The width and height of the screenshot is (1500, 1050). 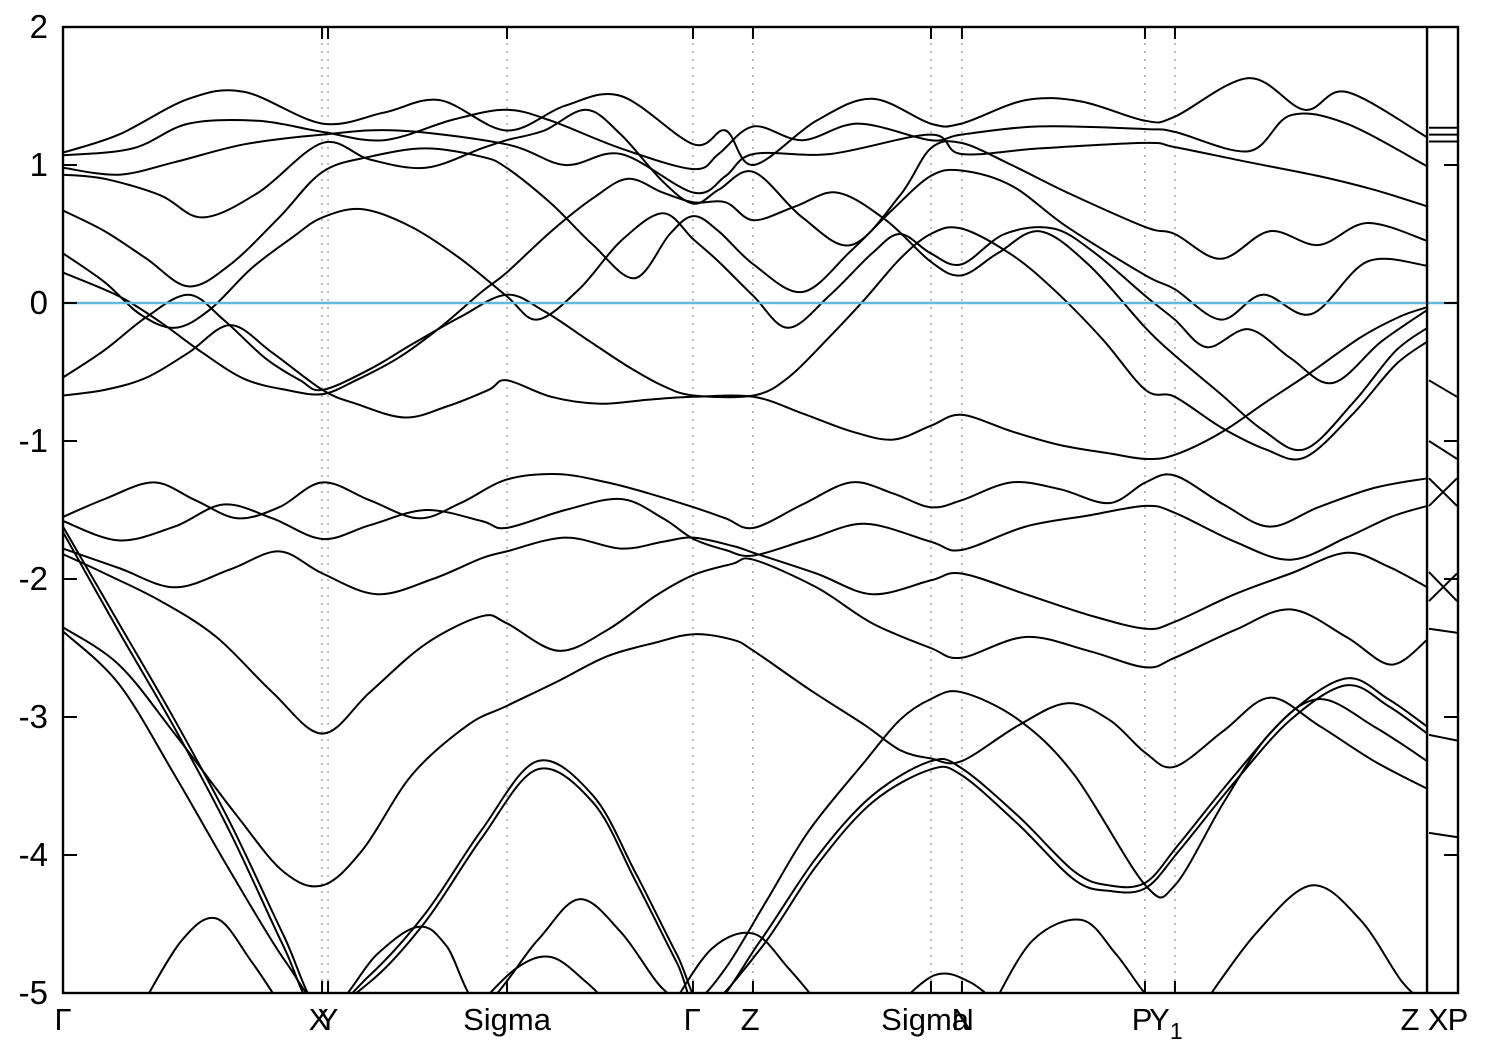 I want to click on y-tick-label: -1, so click(x=33, y=440).